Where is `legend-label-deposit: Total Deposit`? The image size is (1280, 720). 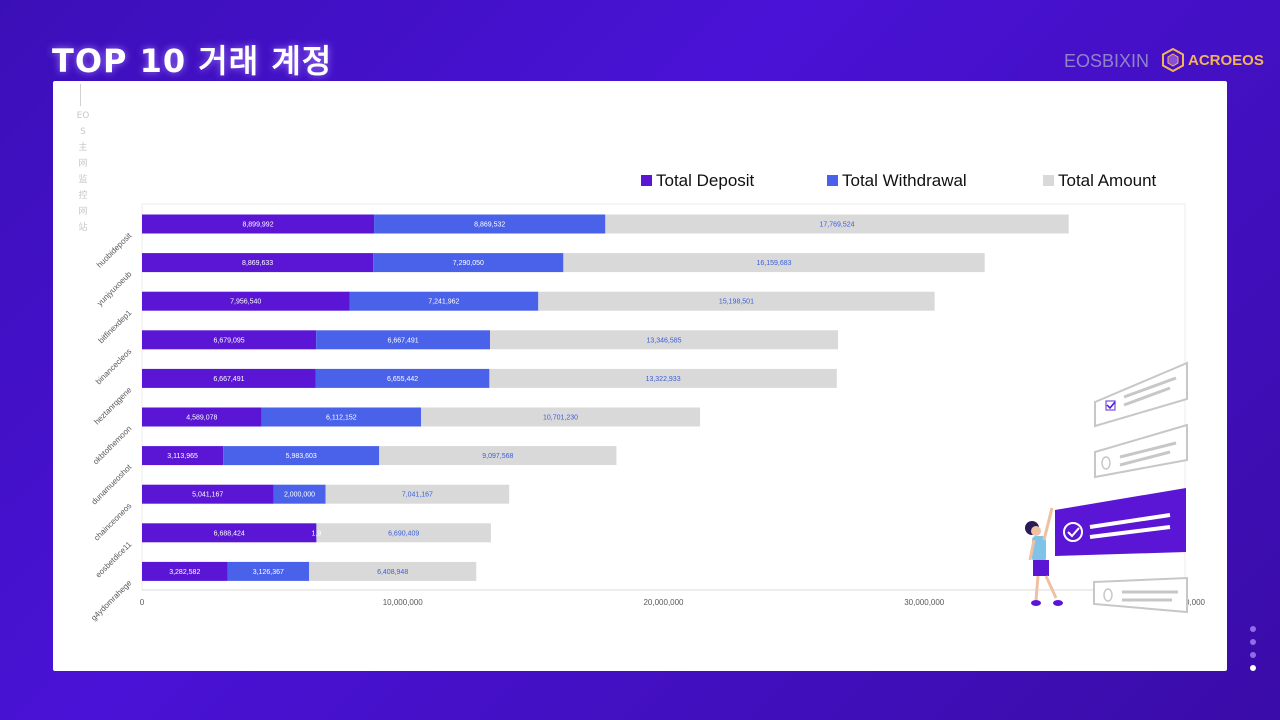
legend-label-deposit: Total Deposit is located at coordinates (705, 180).